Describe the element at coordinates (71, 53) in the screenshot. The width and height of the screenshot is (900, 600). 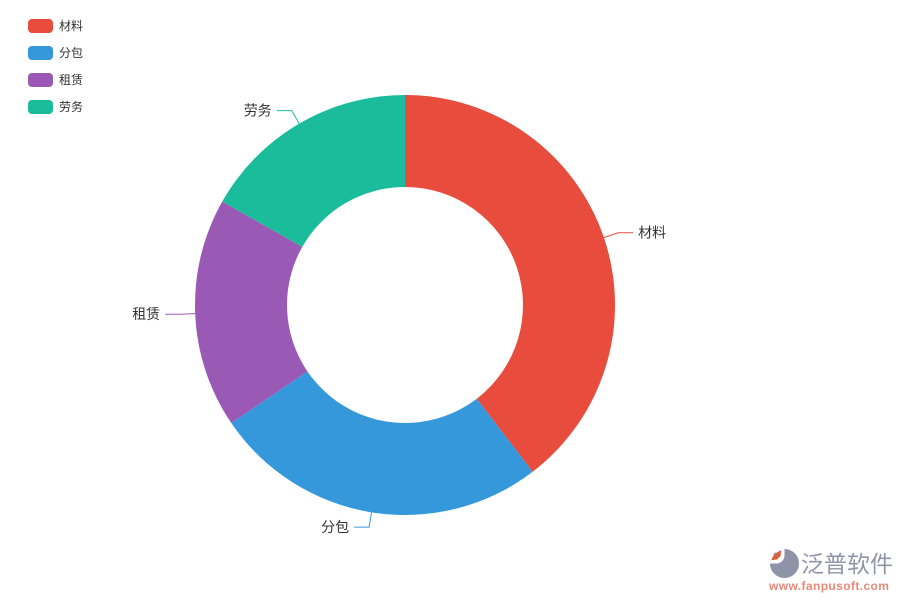
I see `legend-item-label: 分包` at that location.